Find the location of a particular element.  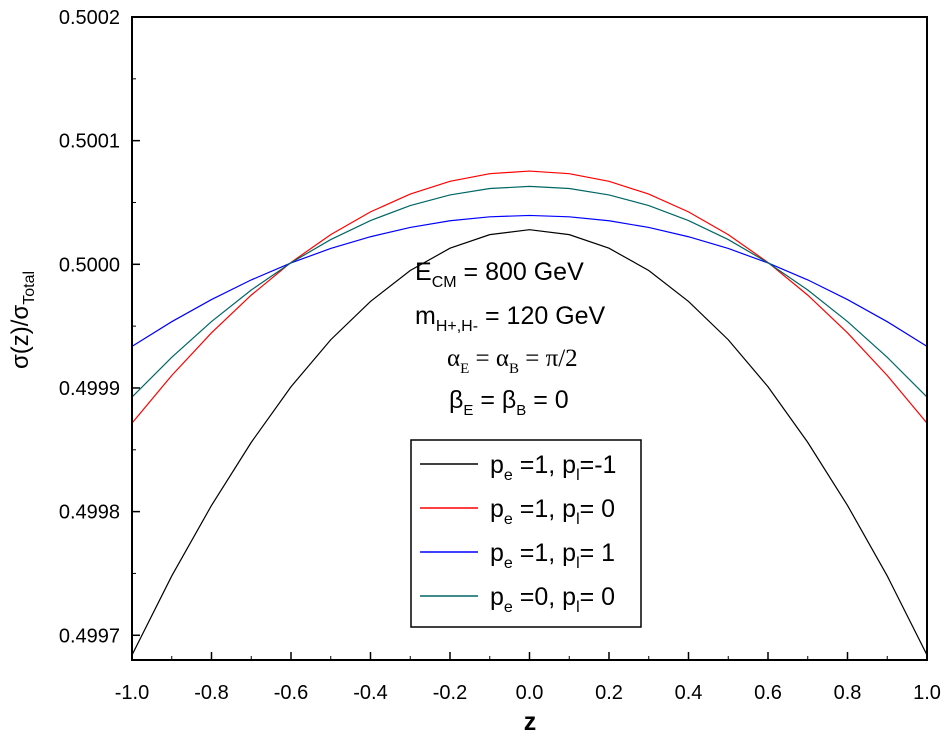

x-ticks: -1.0 -0.8 -0.6 -0.4 -0.2 0.0 0.2 0.4 0.6 0.8 1.0 is located at coordinates (528, 678).